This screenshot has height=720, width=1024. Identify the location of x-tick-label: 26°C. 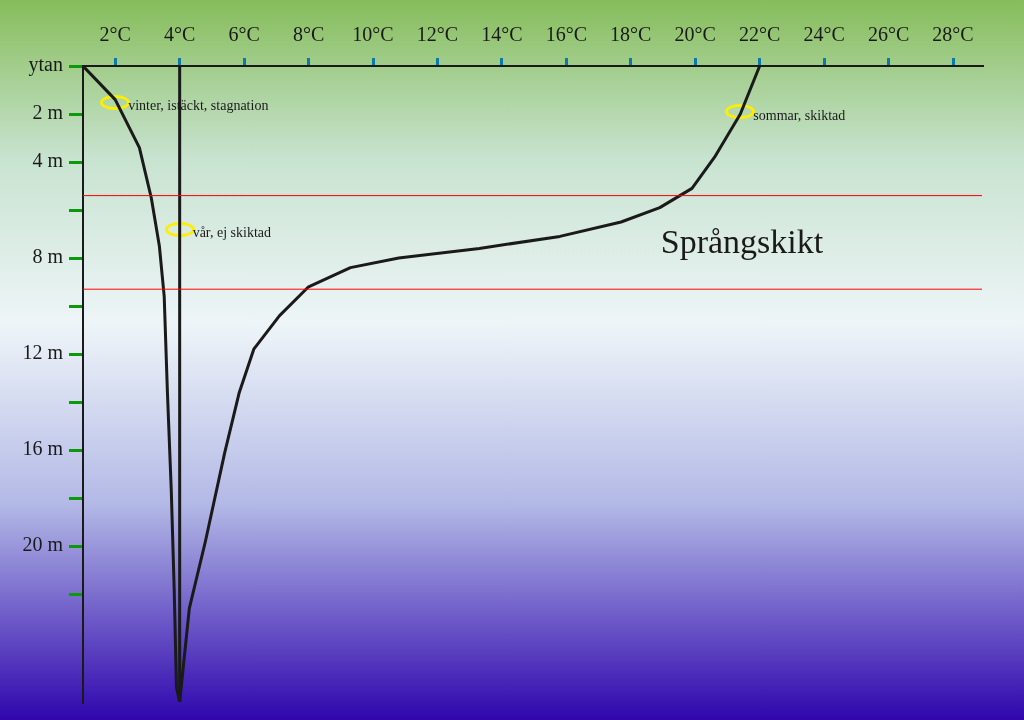
(888, 34).